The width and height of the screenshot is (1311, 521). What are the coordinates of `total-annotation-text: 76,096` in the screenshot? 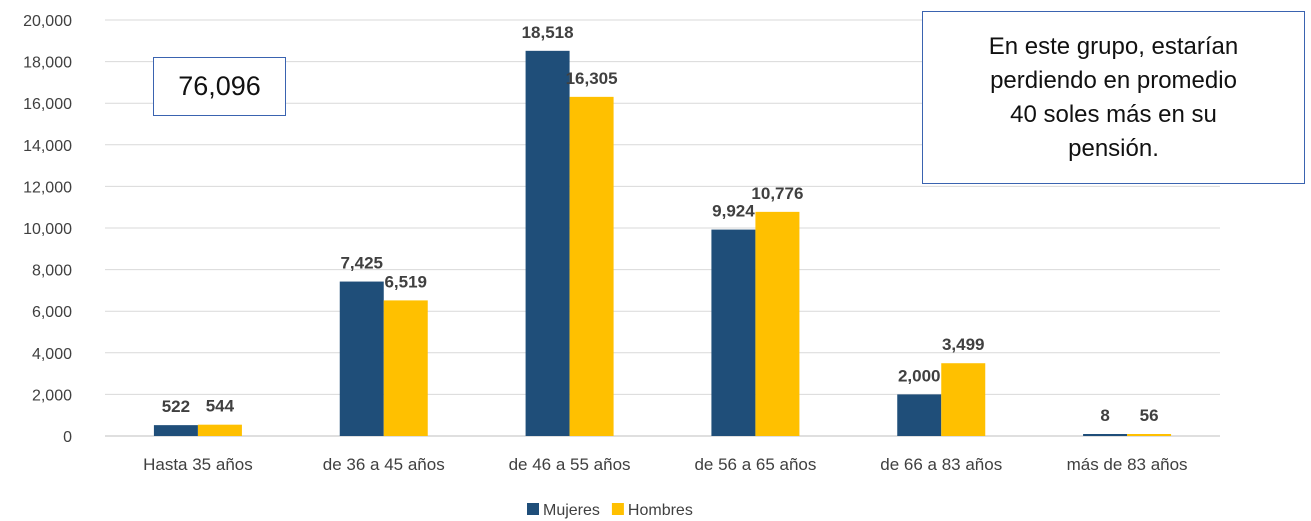 It's located at (219, 86).